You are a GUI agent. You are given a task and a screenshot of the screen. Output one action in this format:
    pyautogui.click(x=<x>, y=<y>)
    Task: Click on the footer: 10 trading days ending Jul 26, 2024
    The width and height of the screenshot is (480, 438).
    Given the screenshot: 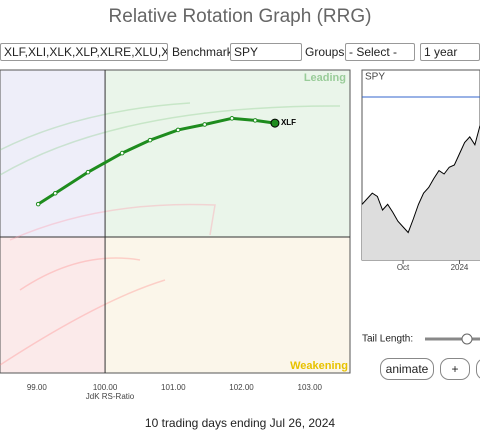 What is the action you would take?
    pyautogui.click(x=240, y=423)
    